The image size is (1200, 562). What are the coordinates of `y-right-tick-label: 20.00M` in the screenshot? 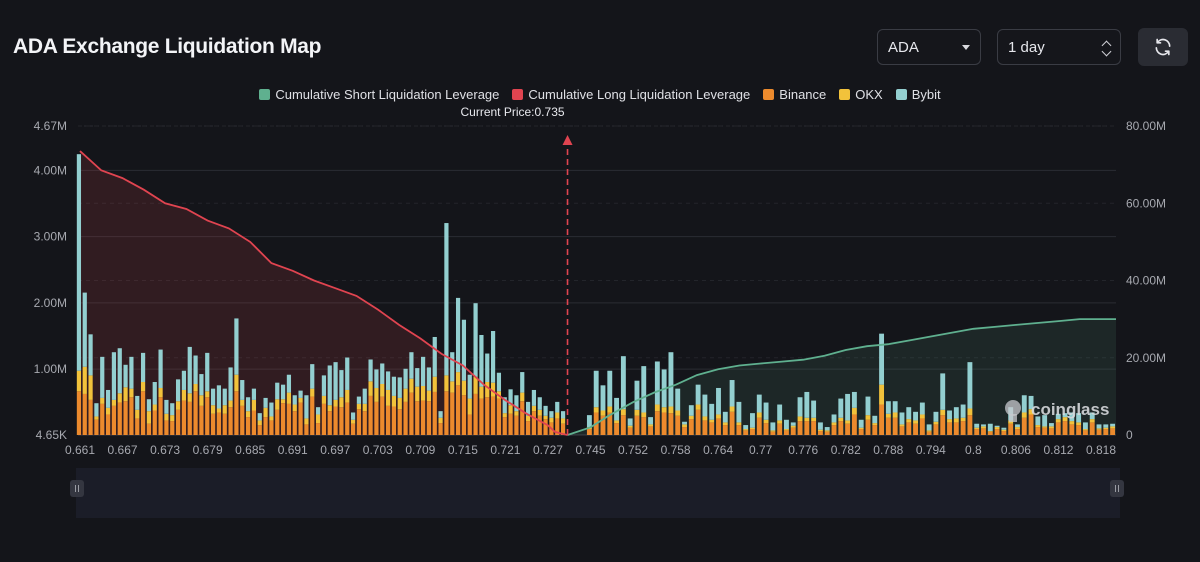 It's located at (1146, 358).